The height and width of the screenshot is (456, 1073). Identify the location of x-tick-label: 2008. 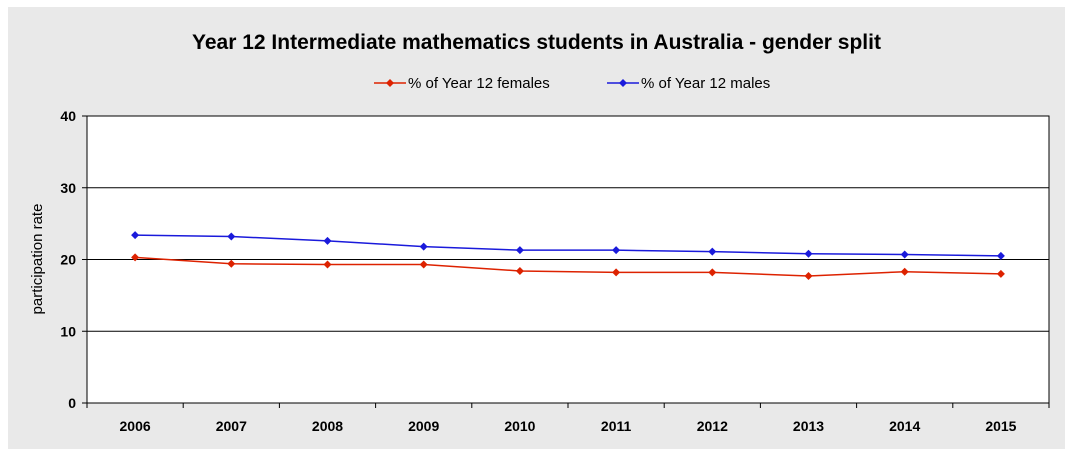
(327, 426).